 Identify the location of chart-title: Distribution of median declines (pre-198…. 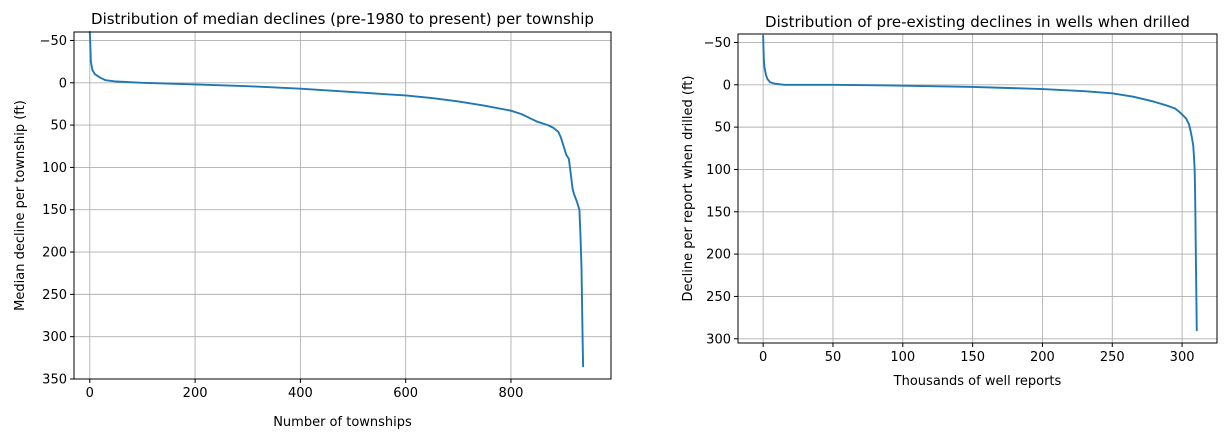
(342, 19).